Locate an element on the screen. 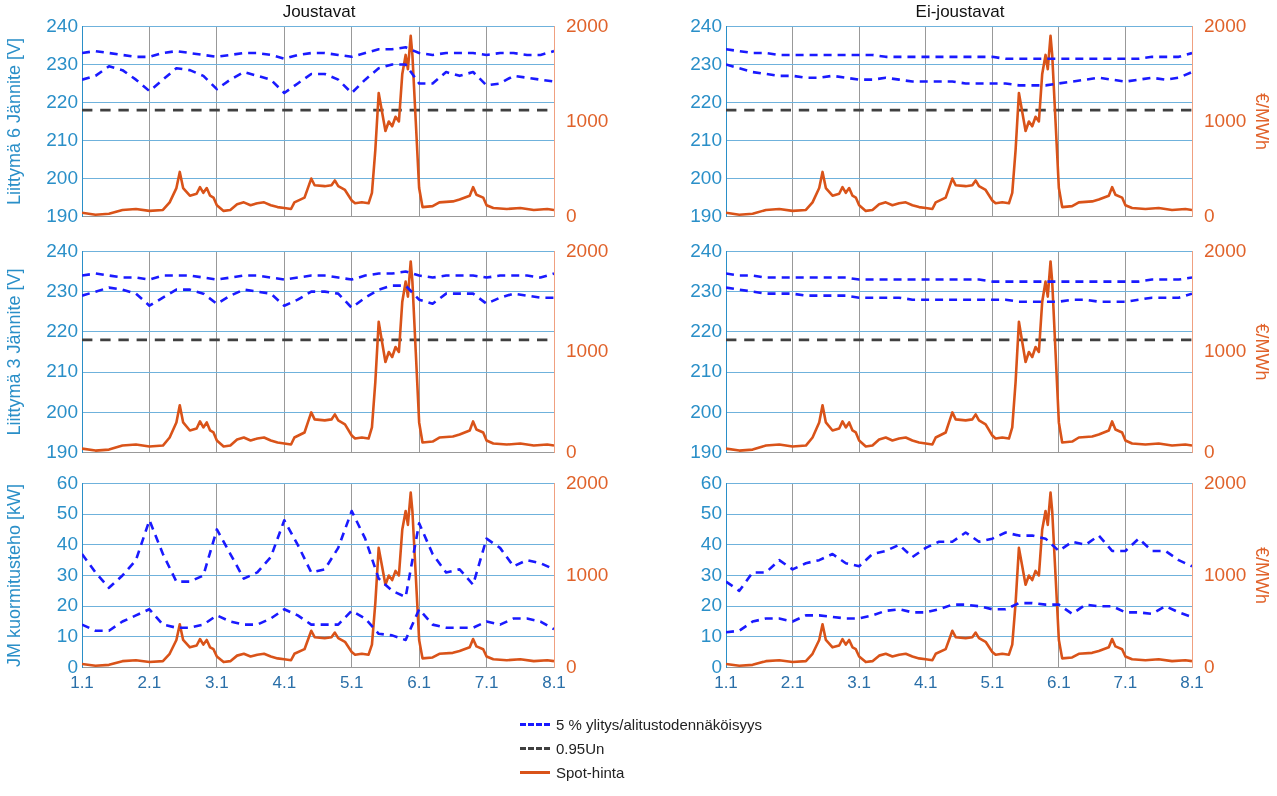 The width and height of the screenshot is (1277, 796). y-axis-title: JM kuormitusteho [kW] is located at coordinates (13, 575).